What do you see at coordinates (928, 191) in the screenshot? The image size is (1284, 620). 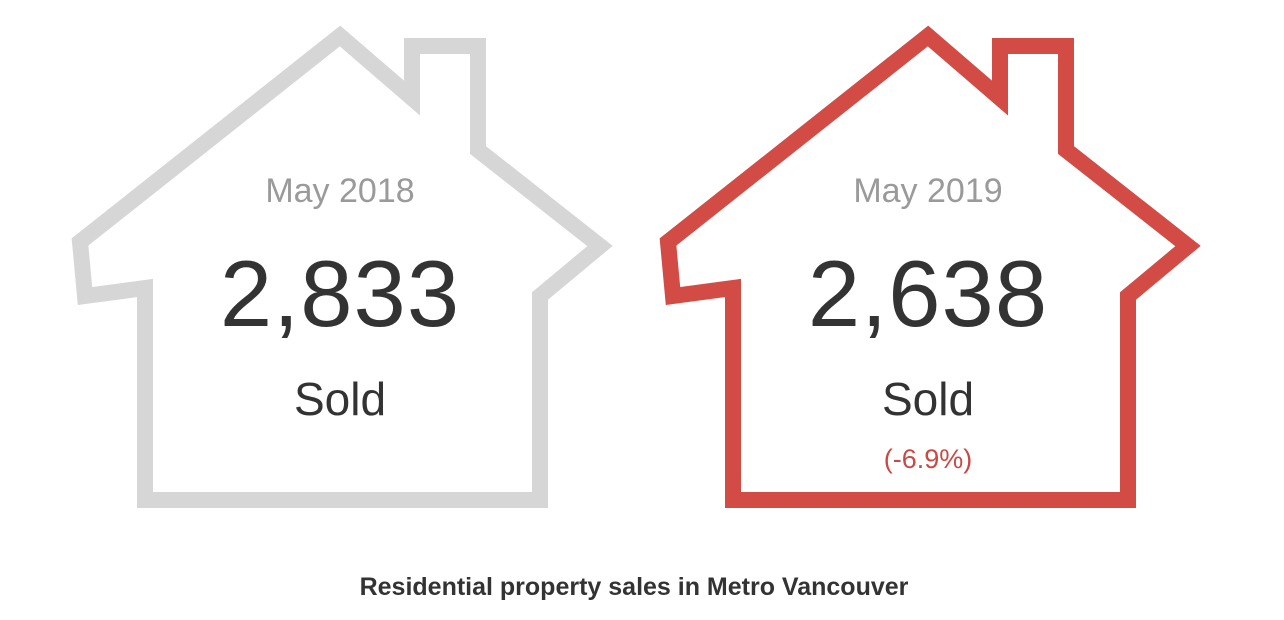 I see `period-label: May 2019` at bounding box center [928, 191].